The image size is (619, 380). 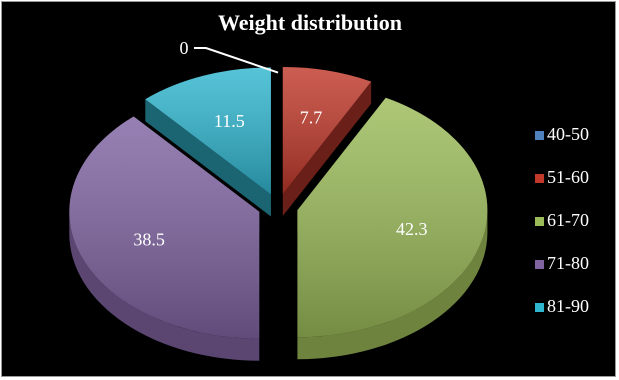 I want to click on data-label-61-70: 42.3, so click(x=412, y=229).